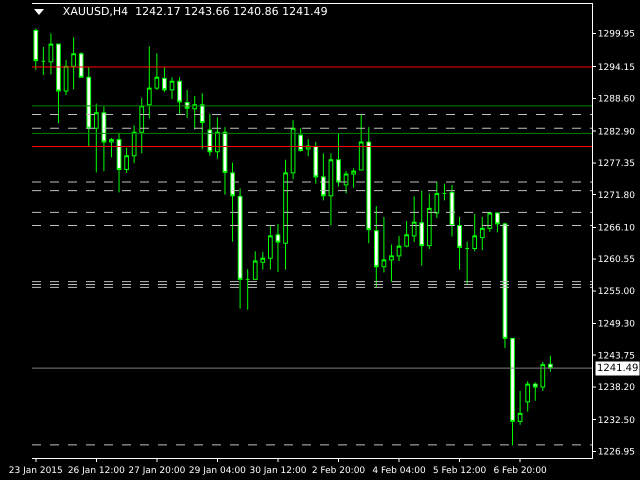 Image resolution: width=640 pixels, height=480 pixels. I want to click on y-tick-label: 1249.30, so click(617, 325).